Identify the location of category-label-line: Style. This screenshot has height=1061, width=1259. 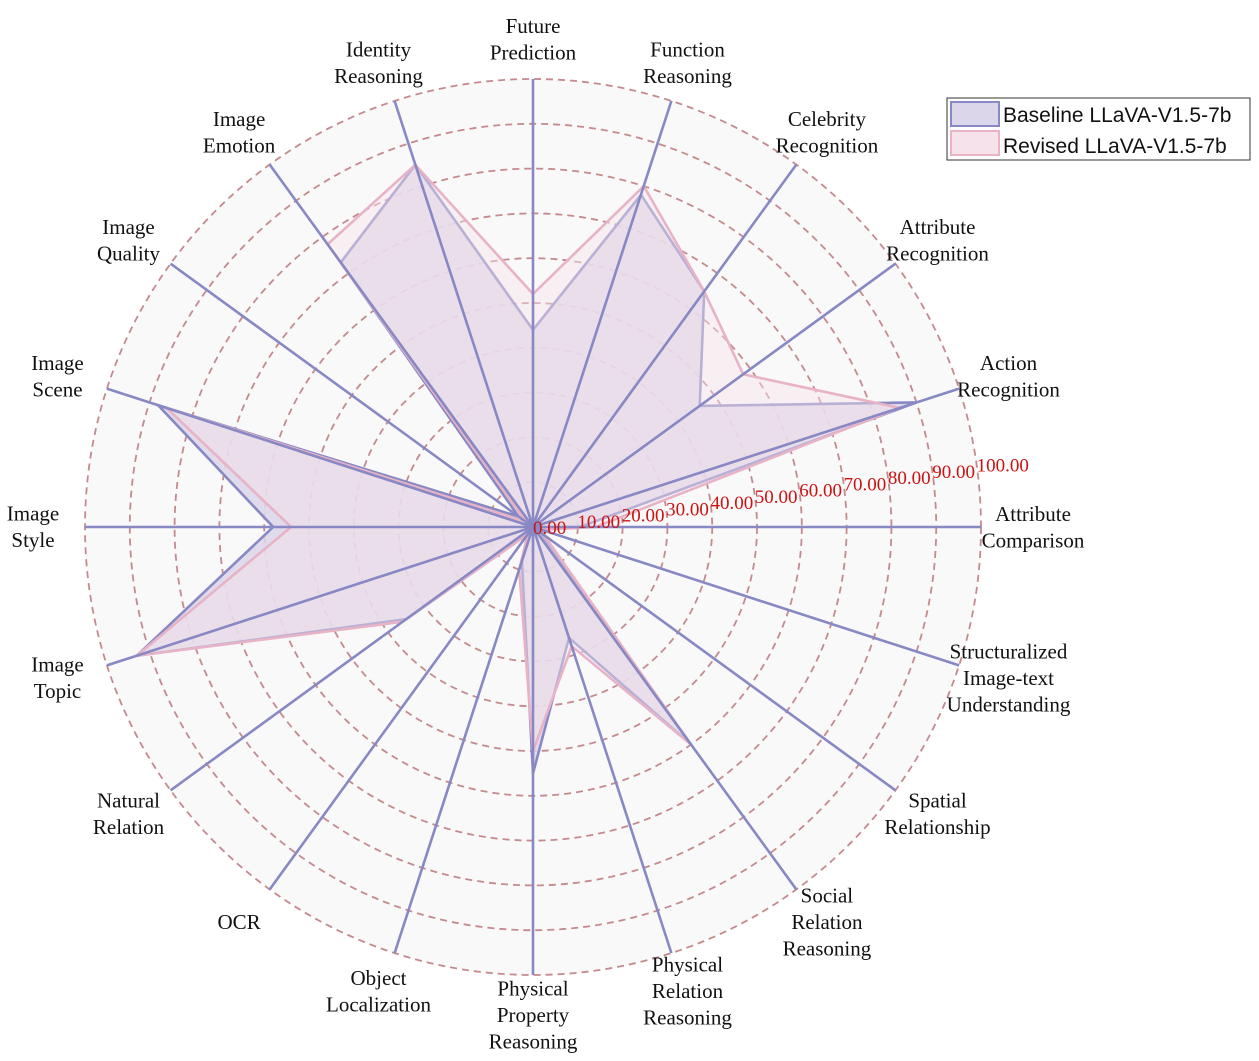
(32, 540).